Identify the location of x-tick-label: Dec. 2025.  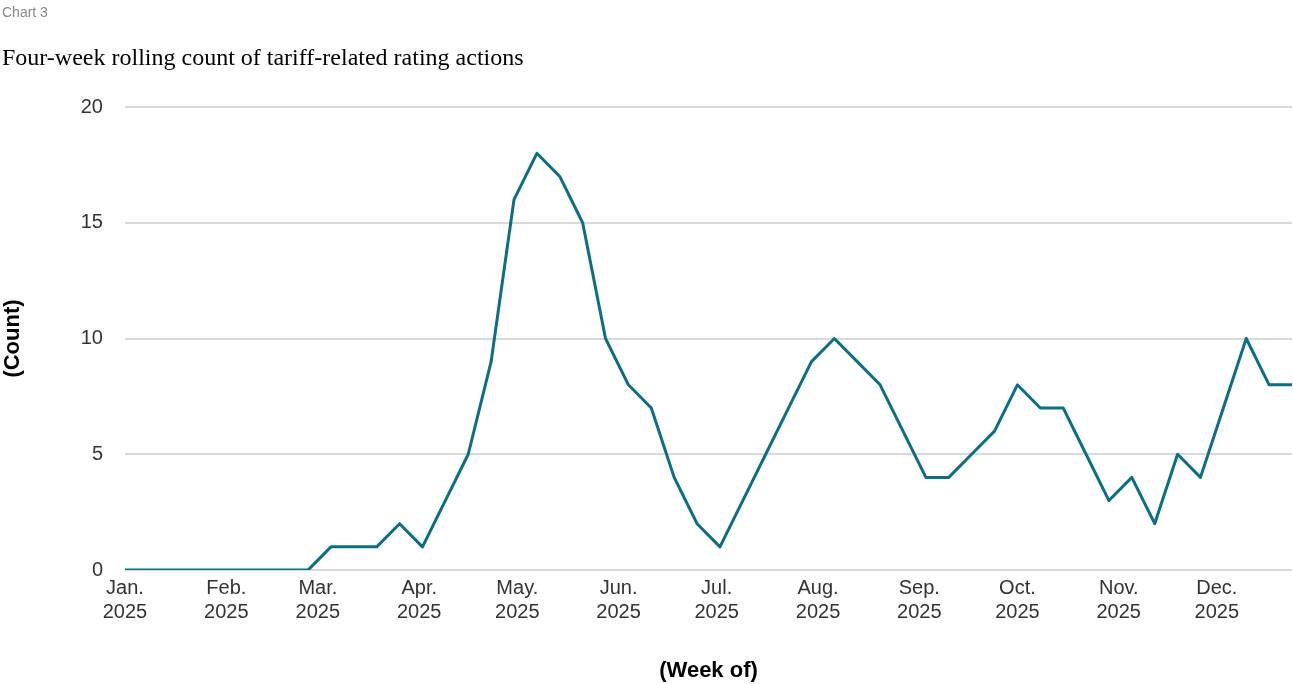
(1217, 598).